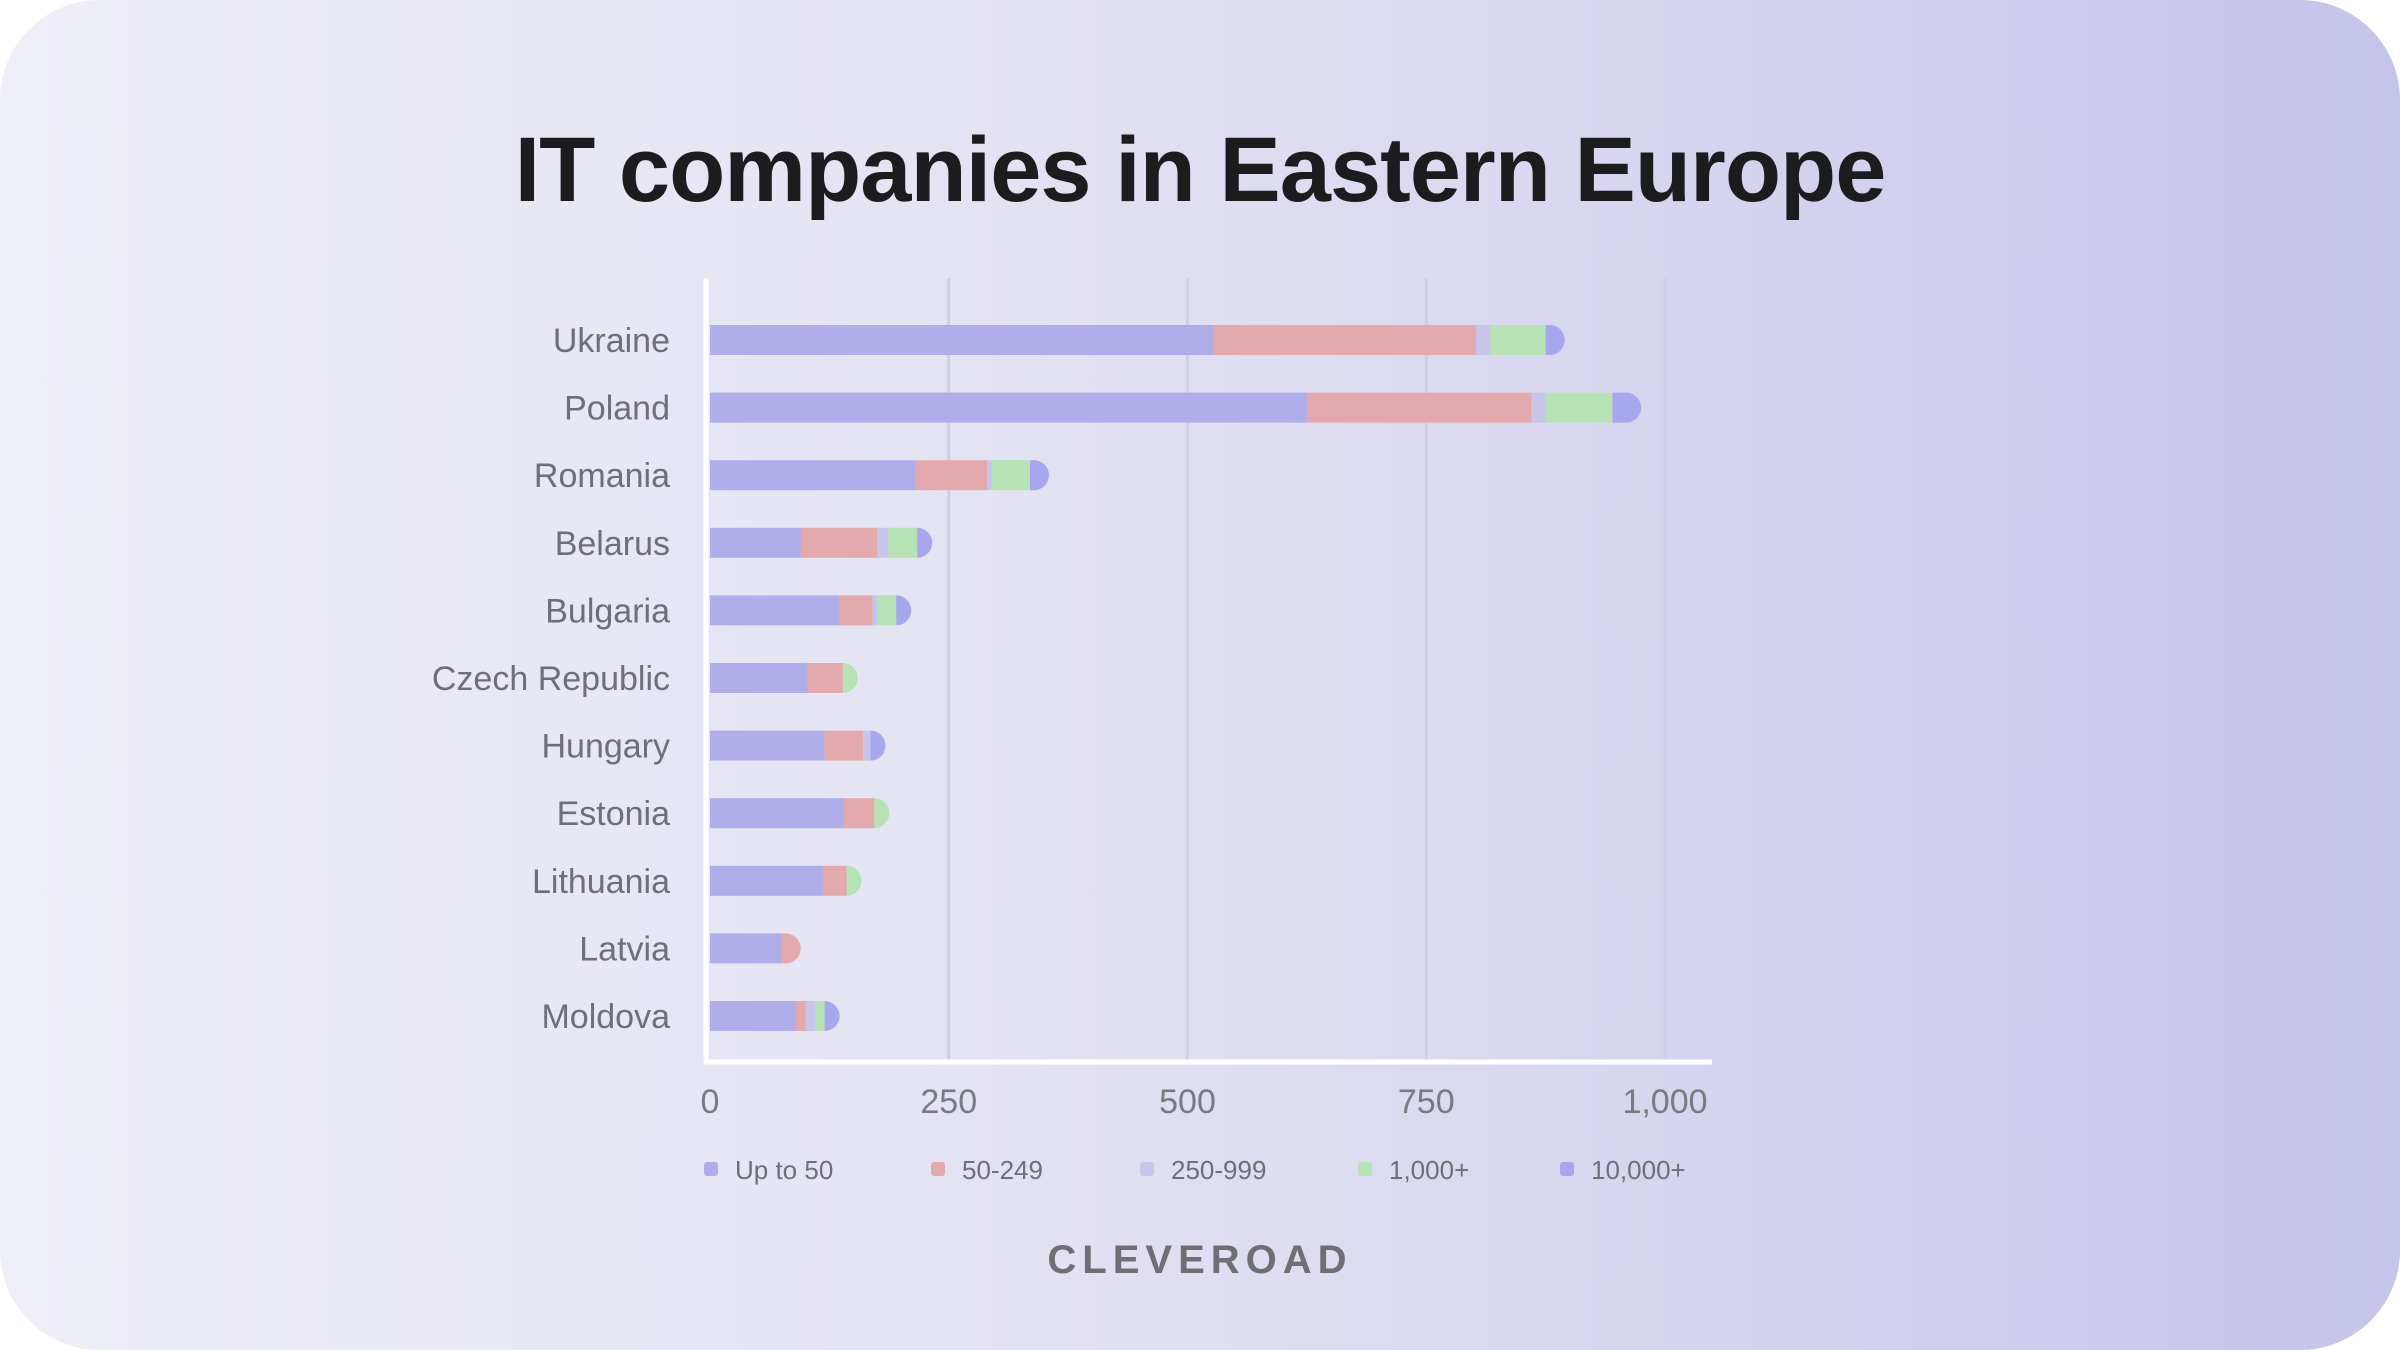 Image resolution: width=2400 pixels, height=1350 pixels. What do you see at coordinates (607, 611) in the screenshot?
I see `category-label: Bulgaria` at bounding box center [607, 611].